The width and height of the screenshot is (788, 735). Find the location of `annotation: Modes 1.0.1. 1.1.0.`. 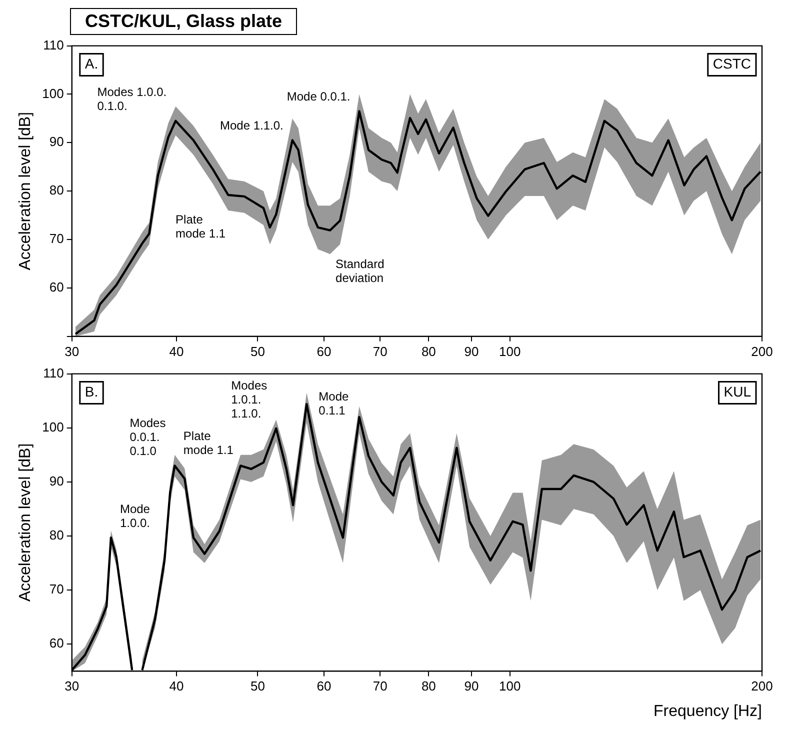

annotation: Modes 1.0.1. 1.1.0. is located at coordinates (249, 399).